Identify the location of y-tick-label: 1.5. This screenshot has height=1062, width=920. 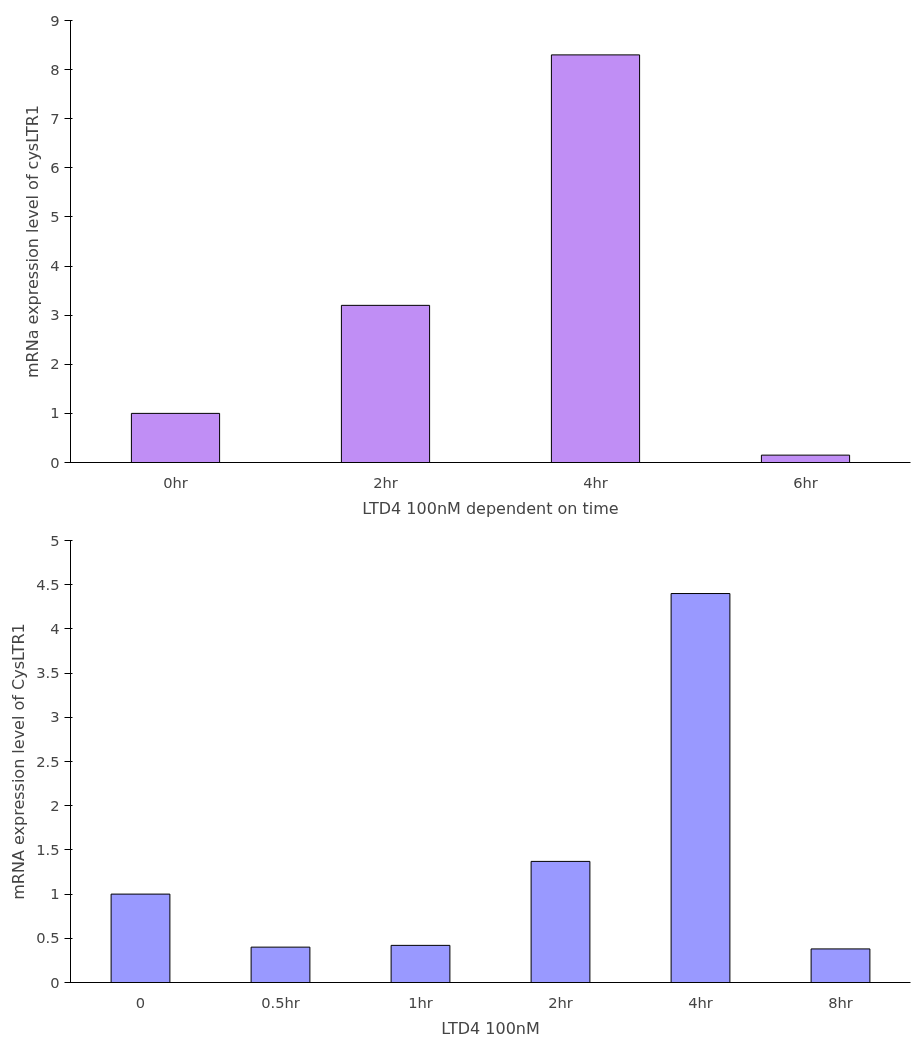
(48, 849).